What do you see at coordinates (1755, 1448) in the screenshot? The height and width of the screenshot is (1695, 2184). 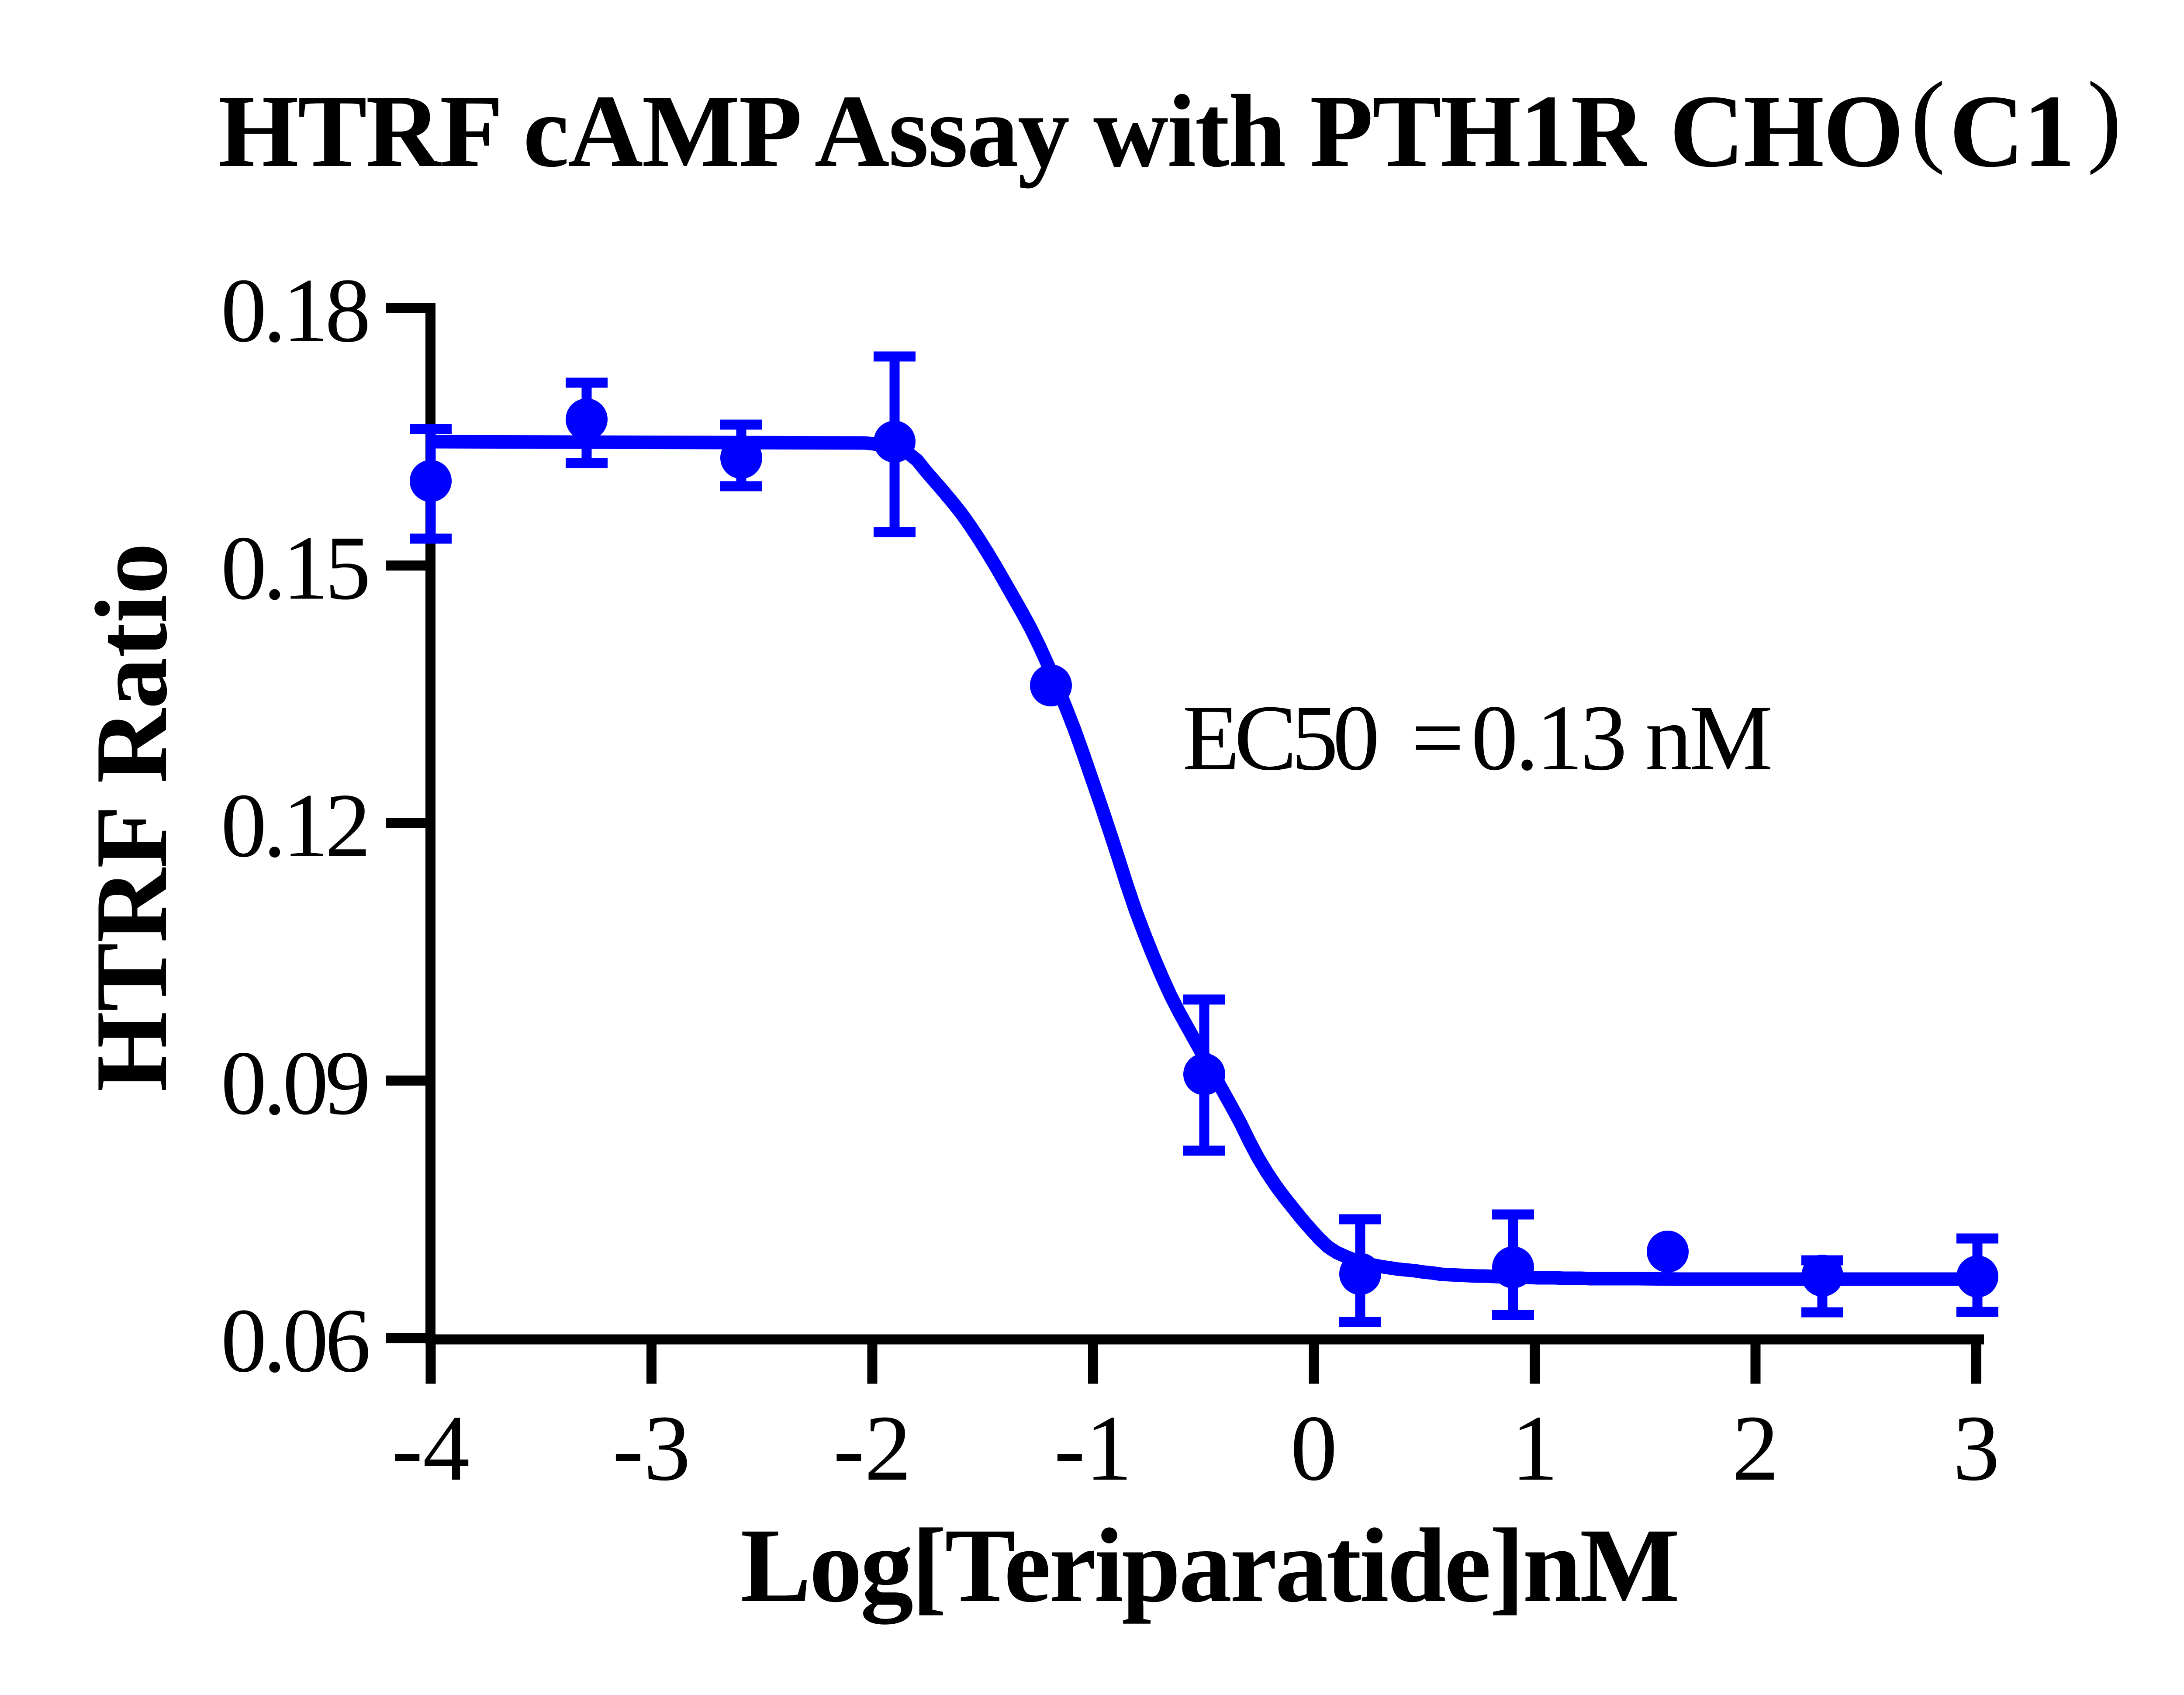 I see `svg-text: 2` at bounding box center [1755, 1448].